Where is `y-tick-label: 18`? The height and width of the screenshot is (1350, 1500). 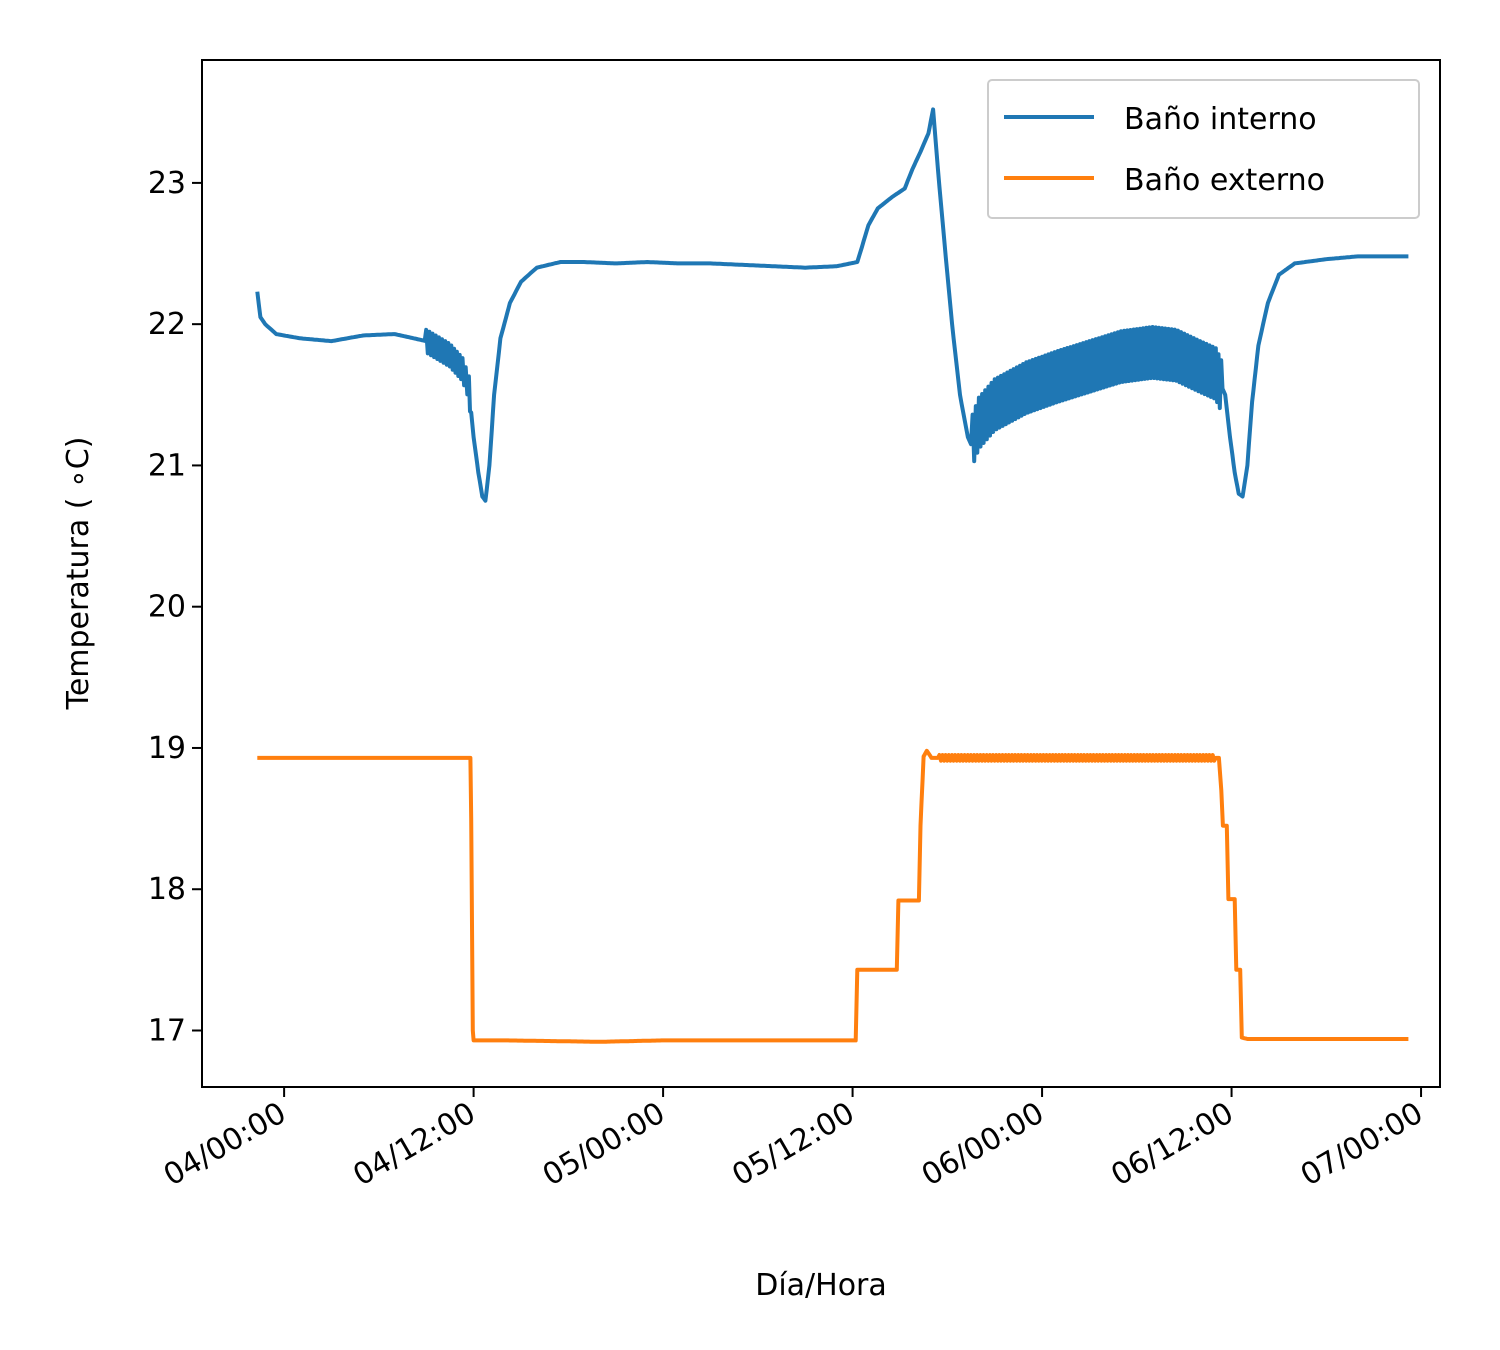 y-tick-label: 18 is located at coordinates (167, 889).